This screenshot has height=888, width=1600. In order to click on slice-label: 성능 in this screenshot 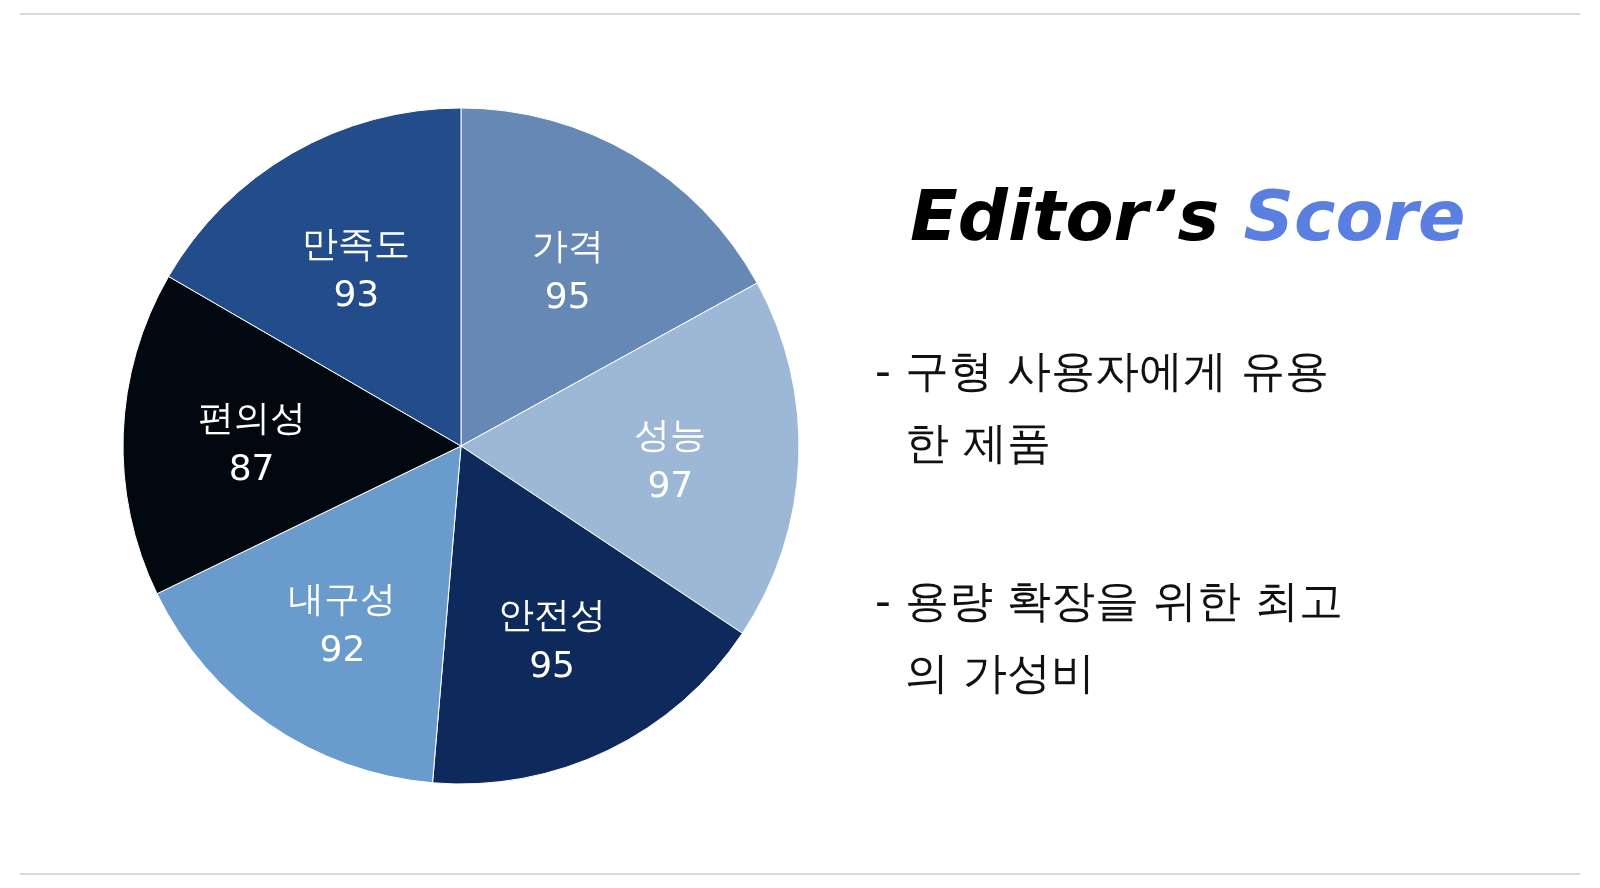, I will do `click(670, 434)`.